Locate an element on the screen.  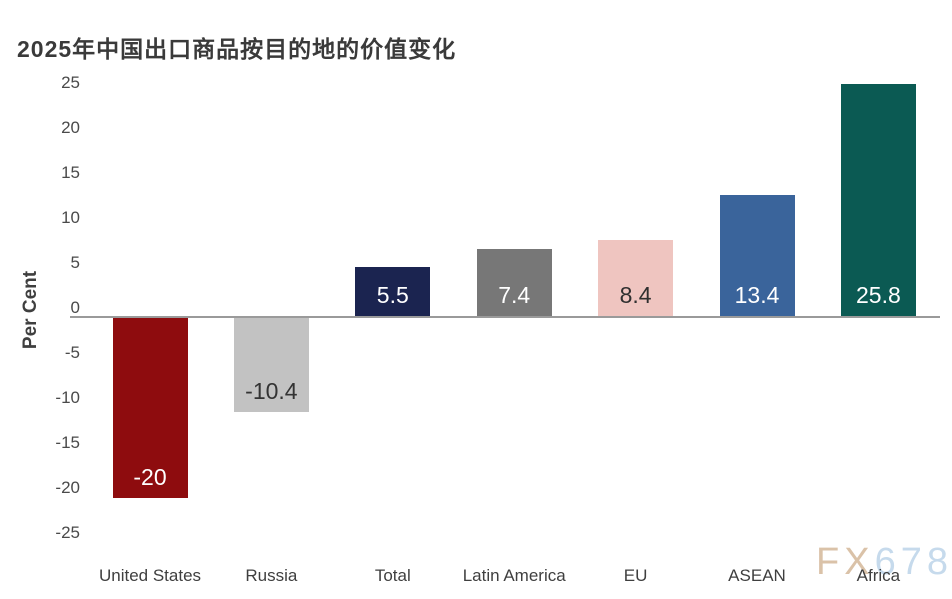
bar: -10.4 is located at coordinates (271, 365).